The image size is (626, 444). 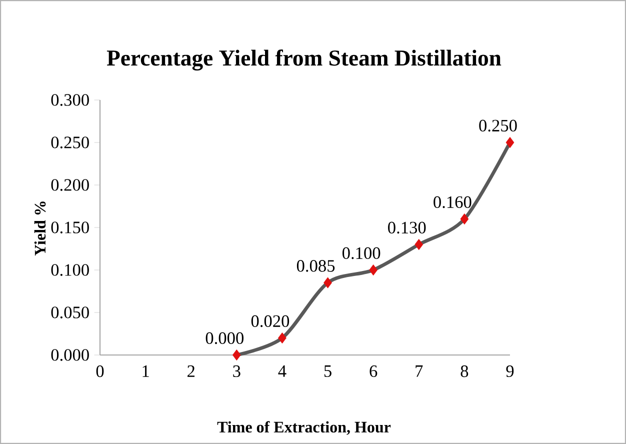 I want to click on y-tick-label: 0.200, so click(x=70, y=185).